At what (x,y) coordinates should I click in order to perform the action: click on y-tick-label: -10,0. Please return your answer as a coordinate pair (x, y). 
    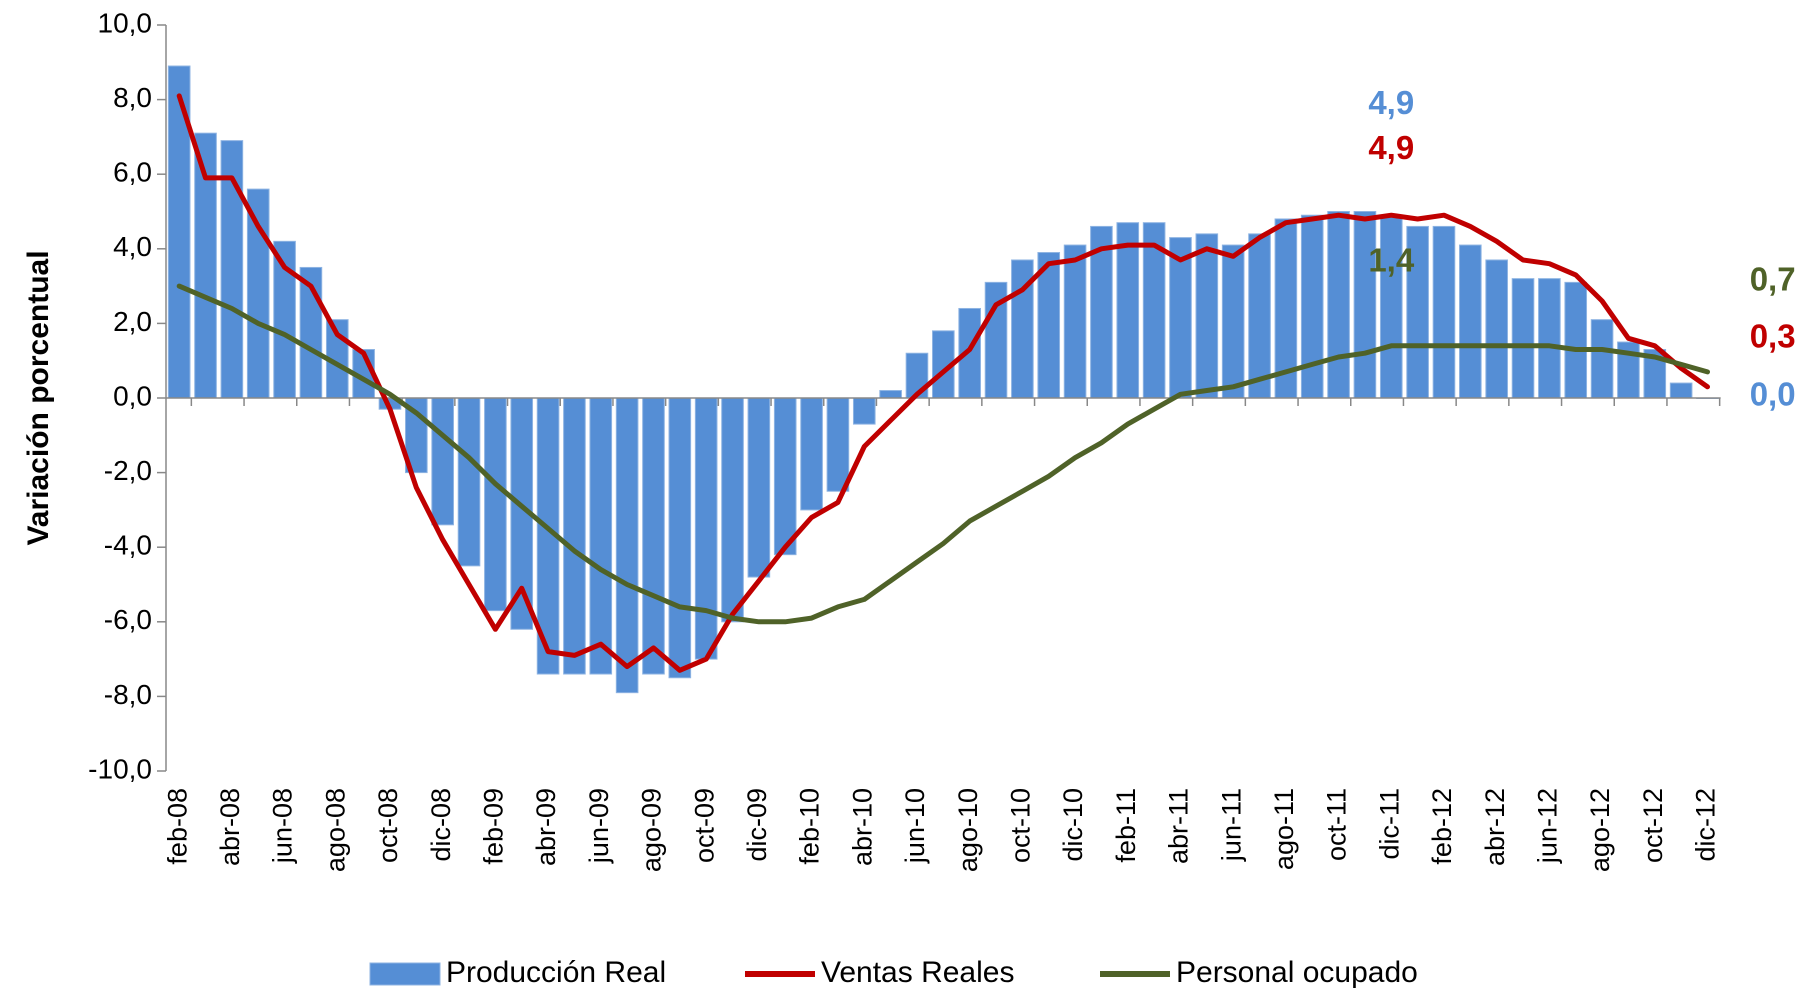
    Looking at the image, I should click on (120, 768).